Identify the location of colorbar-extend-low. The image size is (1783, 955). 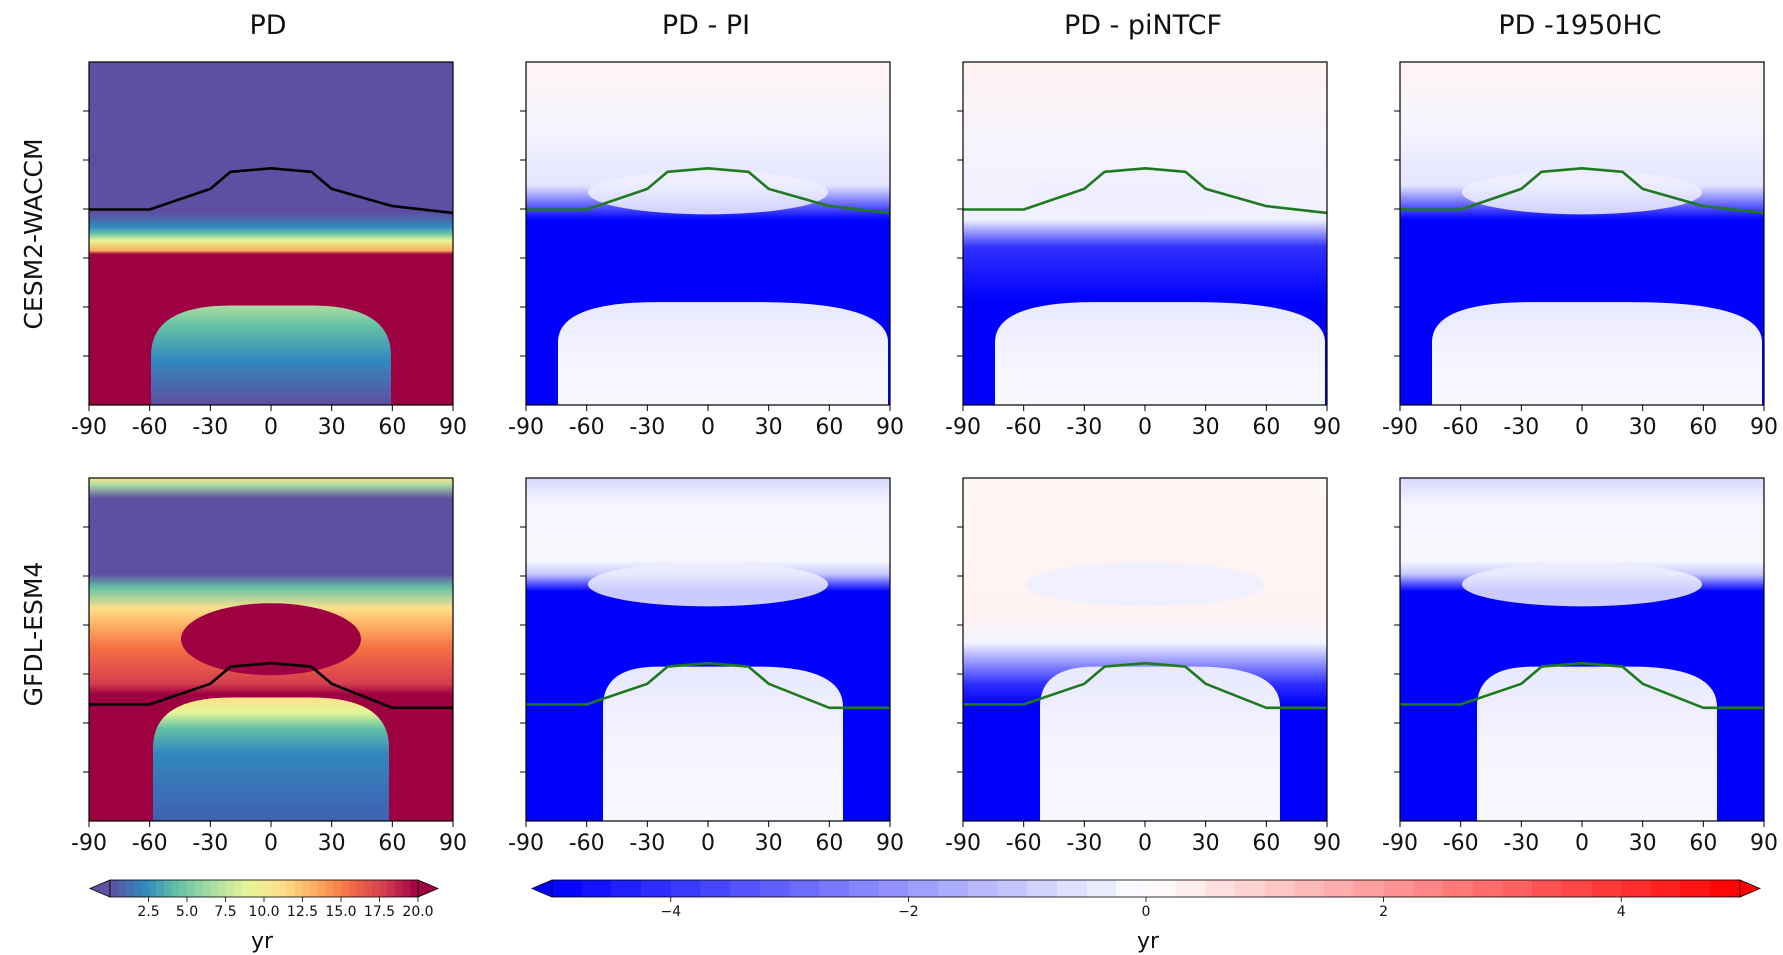
(541, 888).